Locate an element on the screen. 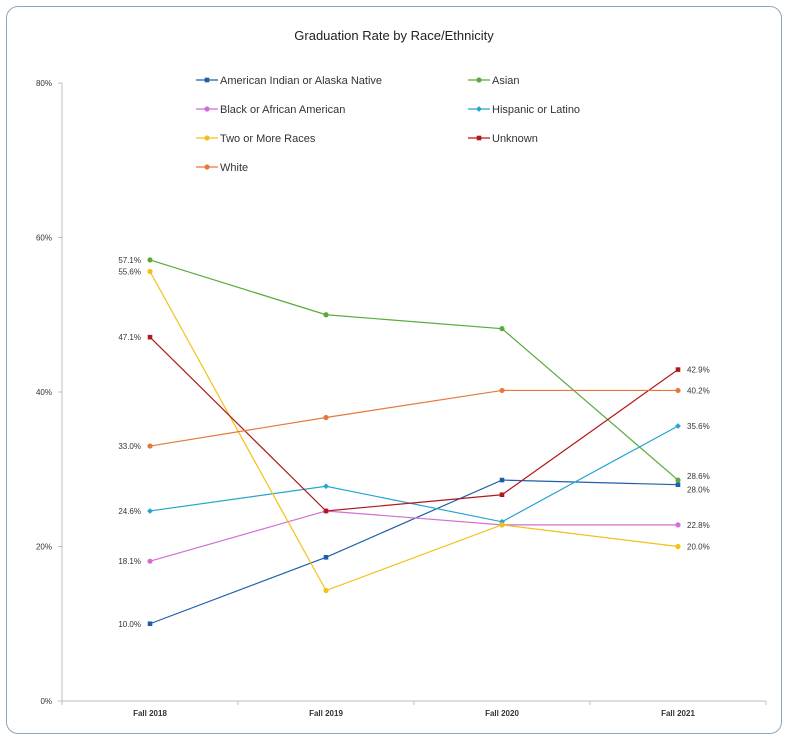 This screenshot has width=788, height=740. data-label: 40.2% is located at coordinates (698, 390).